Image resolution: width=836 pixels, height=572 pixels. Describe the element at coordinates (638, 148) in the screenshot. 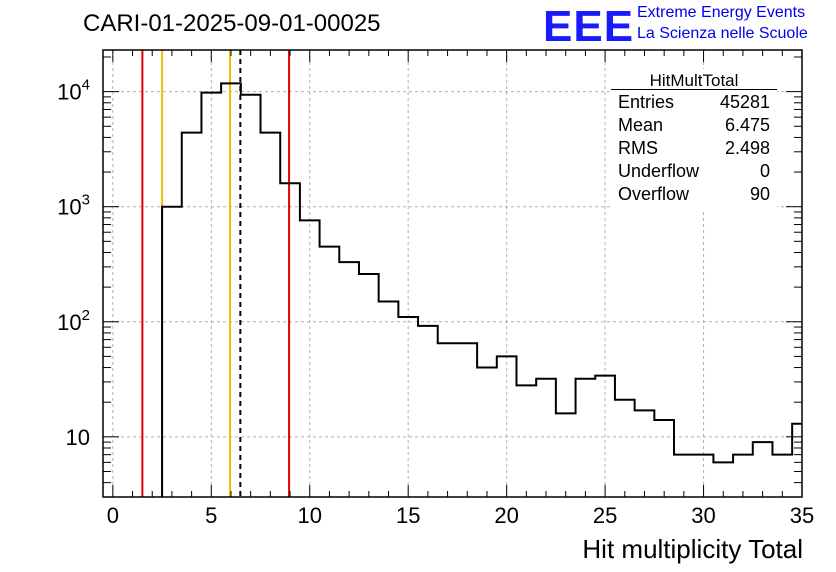

I see `stats-label: RMS` at that location.